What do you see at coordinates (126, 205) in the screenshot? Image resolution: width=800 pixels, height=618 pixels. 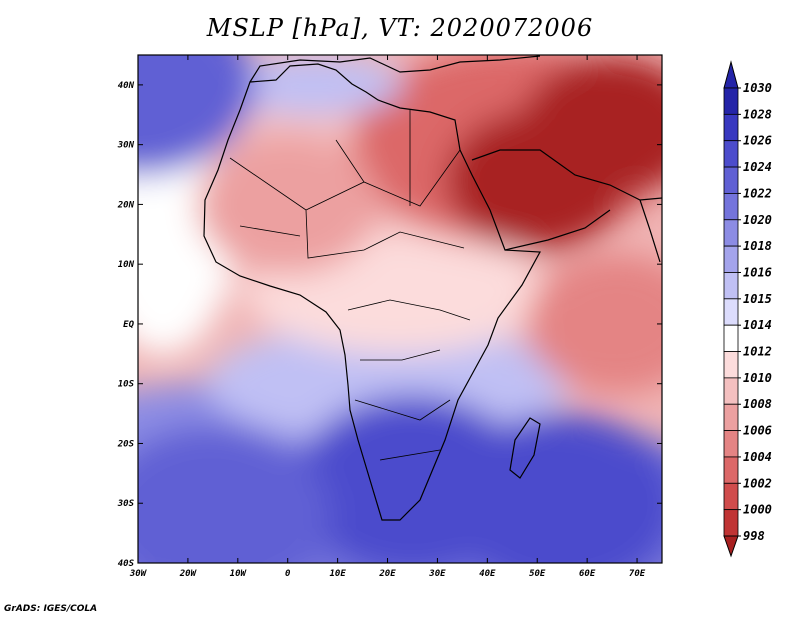 I see `y-tick-label: 20N` at bounding box center [126, 205].